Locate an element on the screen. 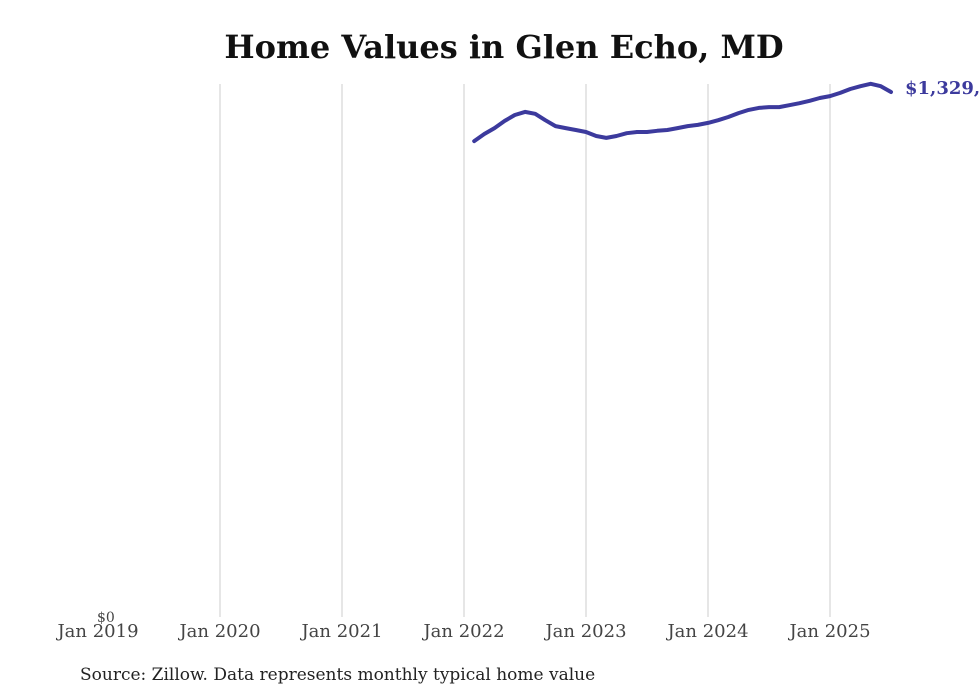 The width and height of the screenshot is (980, 699). x-tick-label: Jan 2020 is located at coordinates (220, 631).